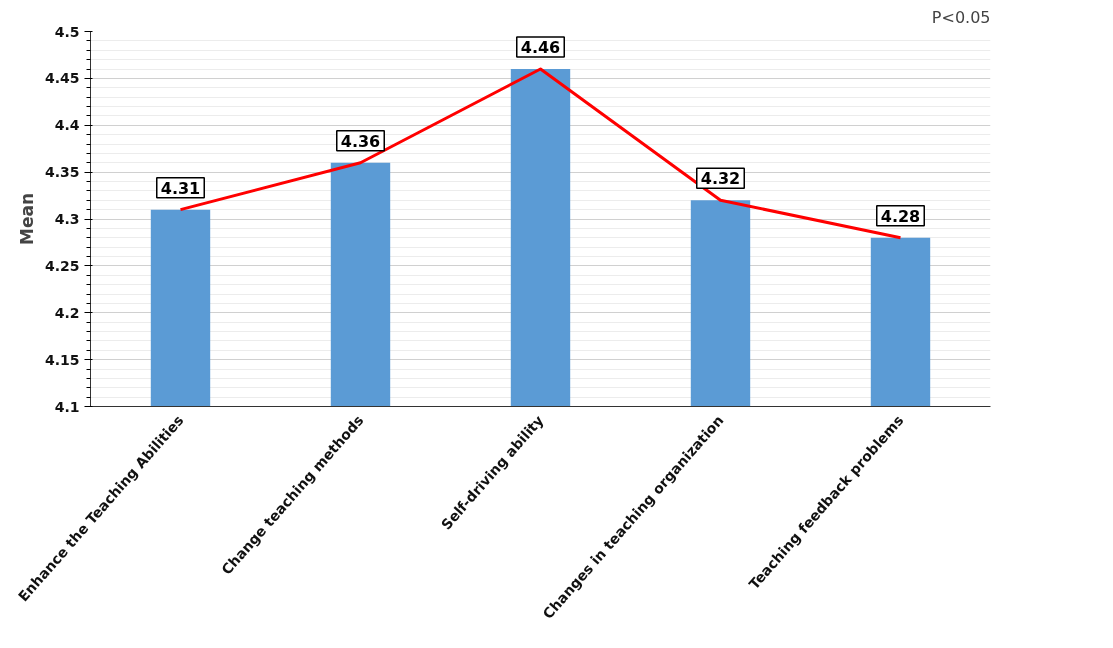  Describe the element at coordinates (62, 359) in the screenshot. I see `y-tick-label: 4.15` at that location.